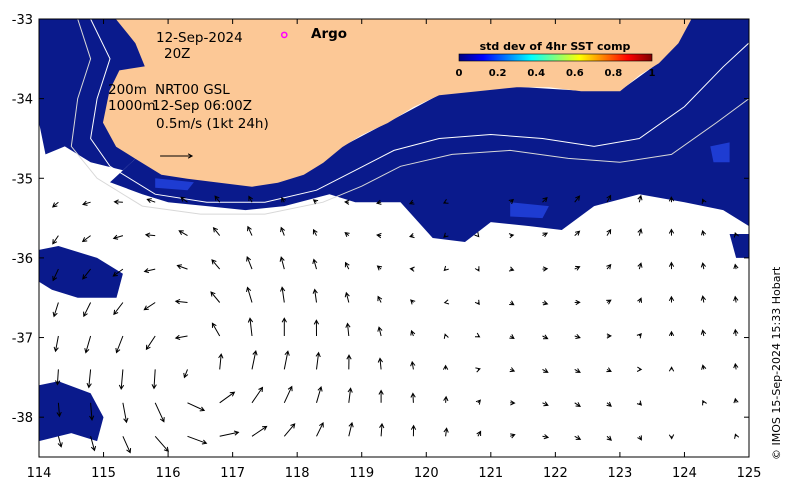  I want to click on depth-200-label: 200m, so click(127, 90).